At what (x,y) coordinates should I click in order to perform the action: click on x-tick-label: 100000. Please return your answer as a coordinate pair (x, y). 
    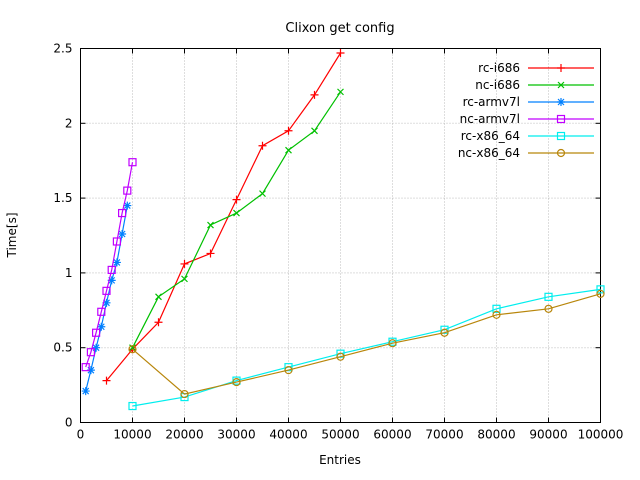
    Looking at the image, I should click on (601, 435).